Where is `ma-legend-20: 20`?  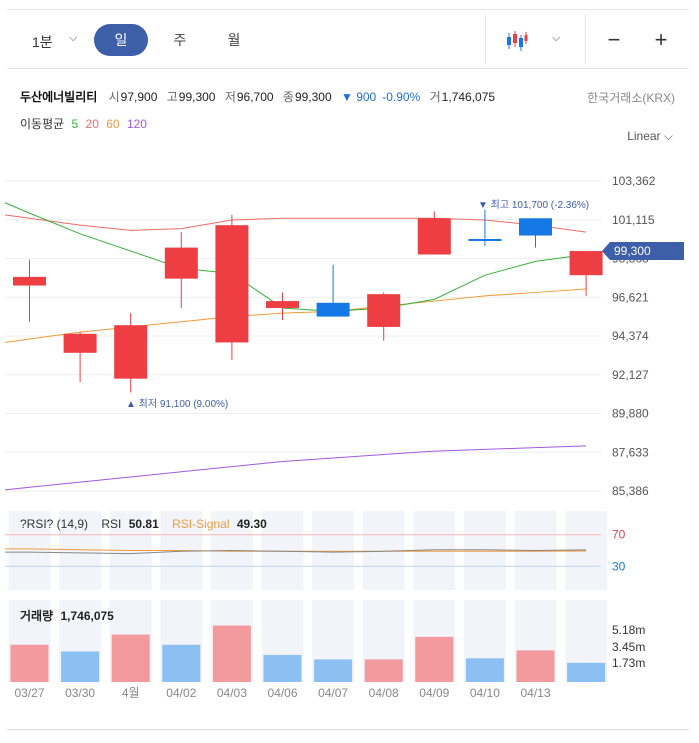
ma-legend-20: 20 is located at coordinates (92, 124).